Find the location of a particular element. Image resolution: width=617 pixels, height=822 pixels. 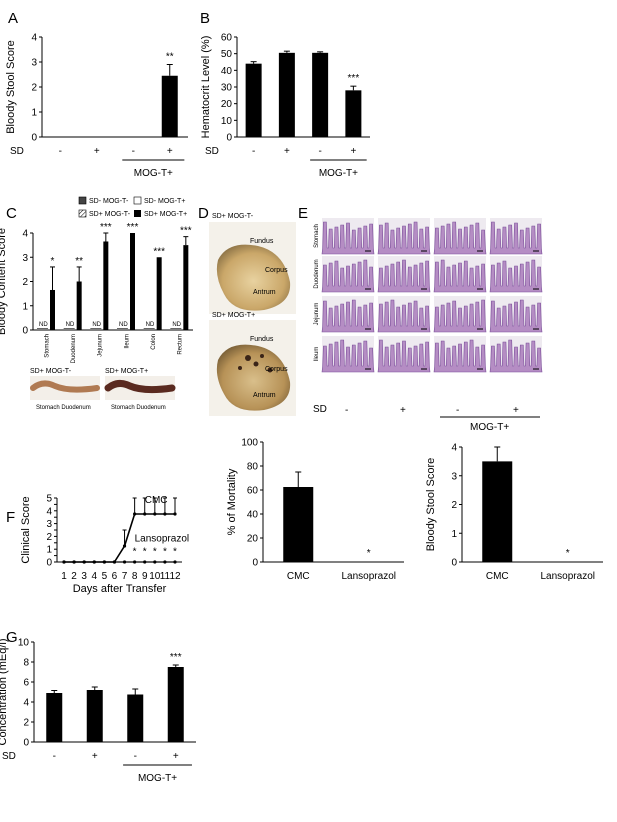

significance-mark: ** is located at coordinates (170, 57).